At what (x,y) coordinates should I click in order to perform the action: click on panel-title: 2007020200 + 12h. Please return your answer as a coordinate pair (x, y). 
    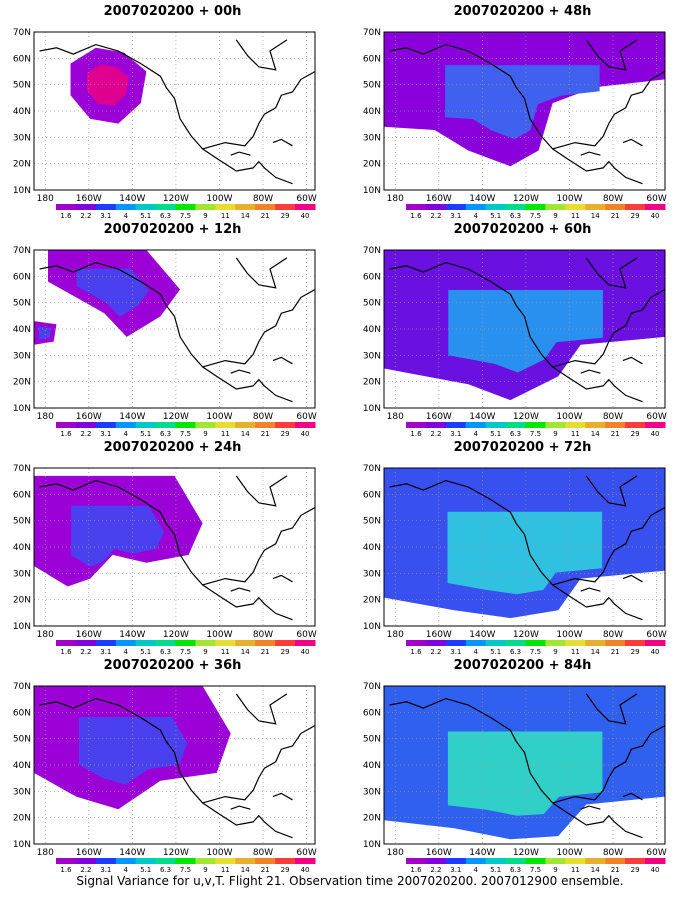
    Looking at the image, I should click on (172, 229).